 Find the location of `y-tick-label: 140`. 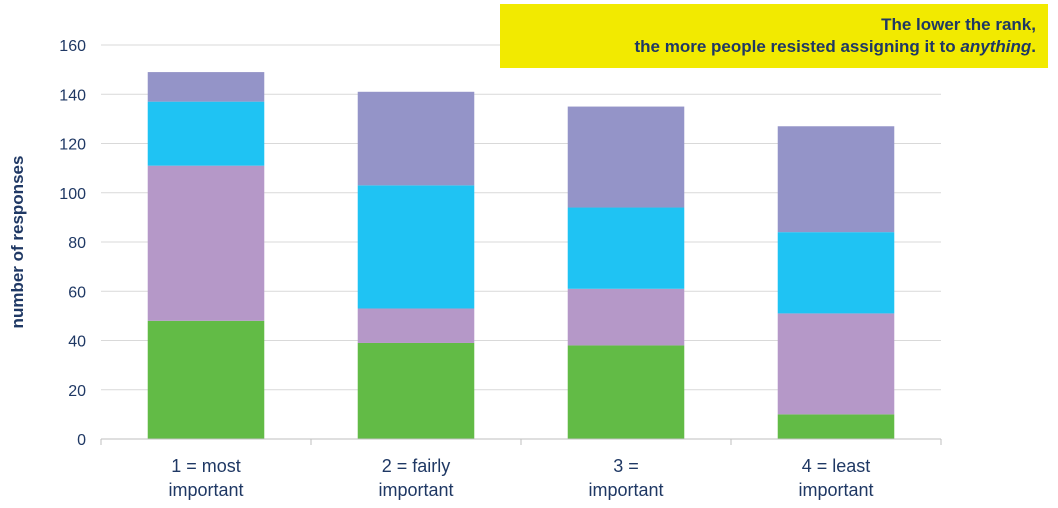

y-tick-label: 140 is located at coordinates (72, 95).